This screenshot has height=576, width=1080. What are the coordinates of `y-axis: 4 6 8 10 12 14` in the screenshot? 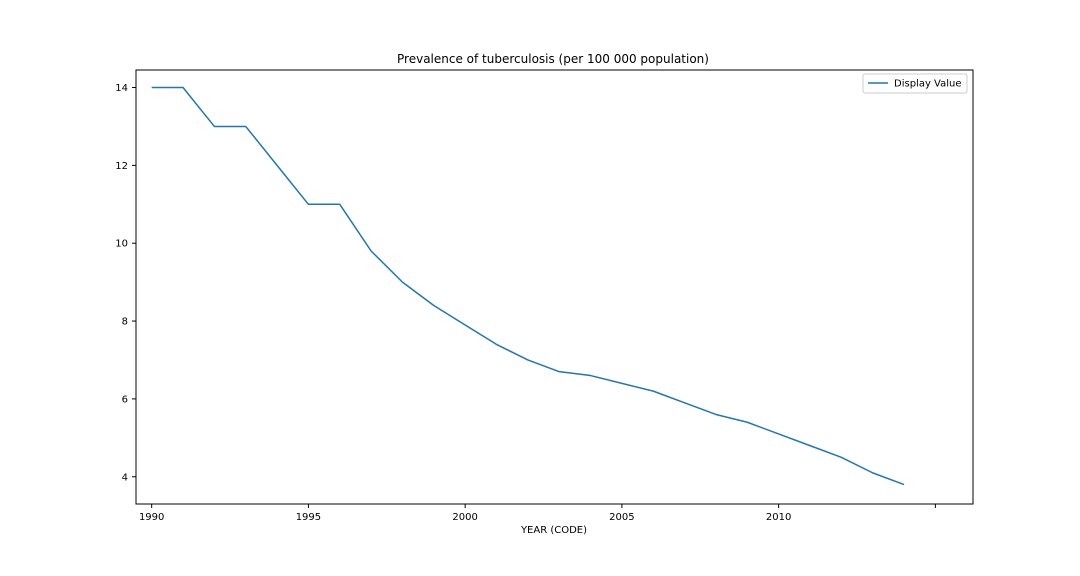 It's located at (125, 283).